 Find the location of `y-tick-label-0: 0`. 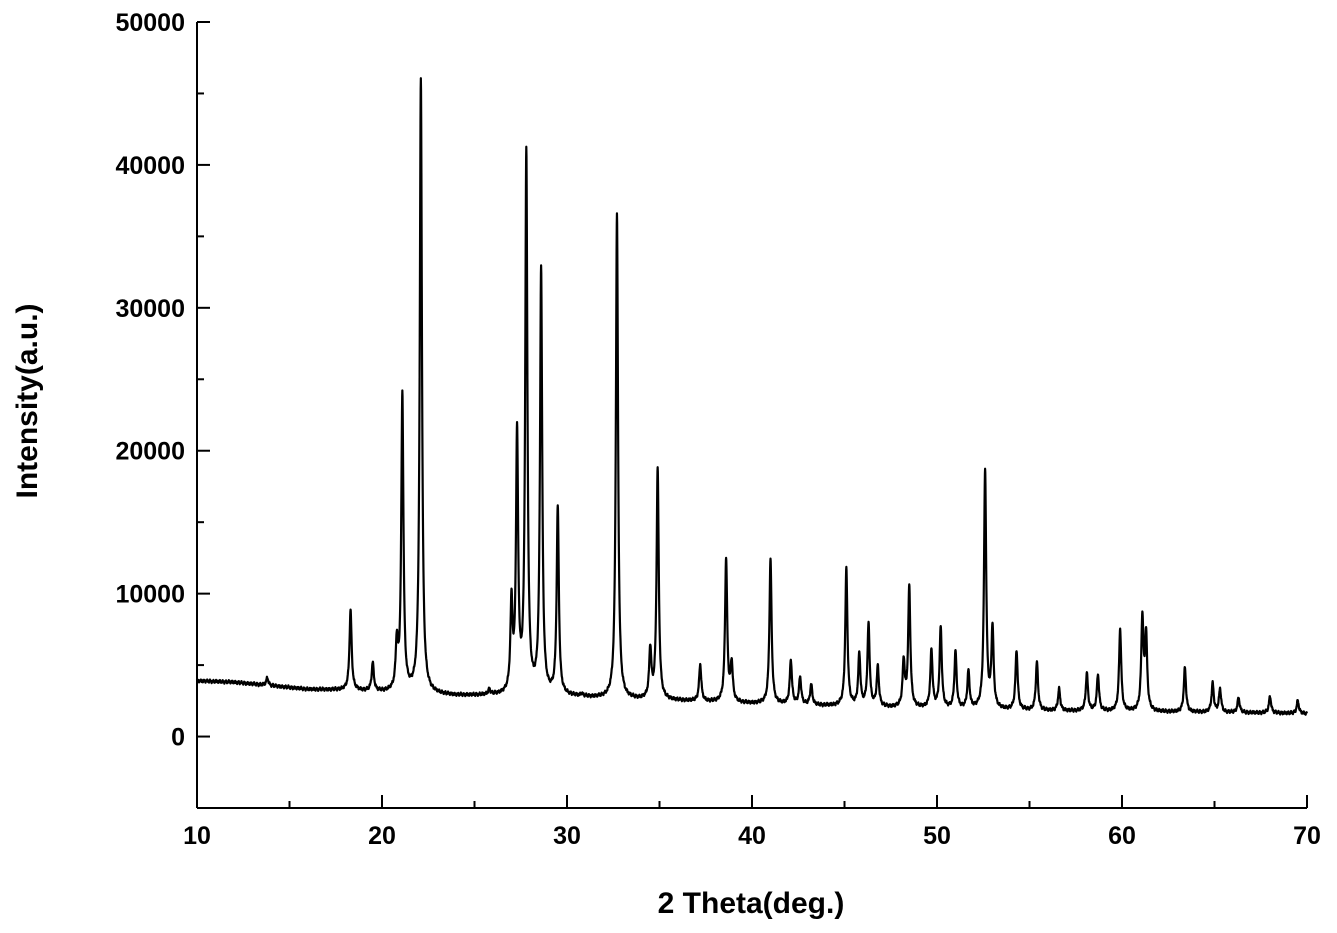

y-tick-label-0: 0 is located at coordinates (178, 738).